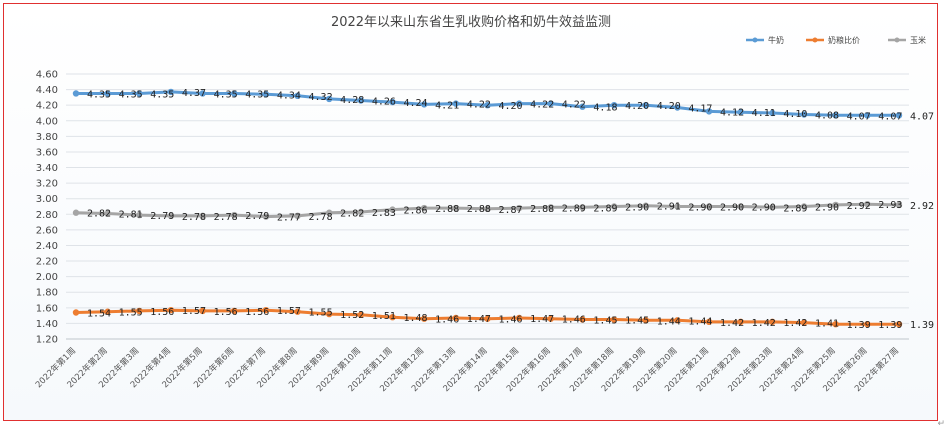  I want to click on data-label: 4.37, so click(194, 93).